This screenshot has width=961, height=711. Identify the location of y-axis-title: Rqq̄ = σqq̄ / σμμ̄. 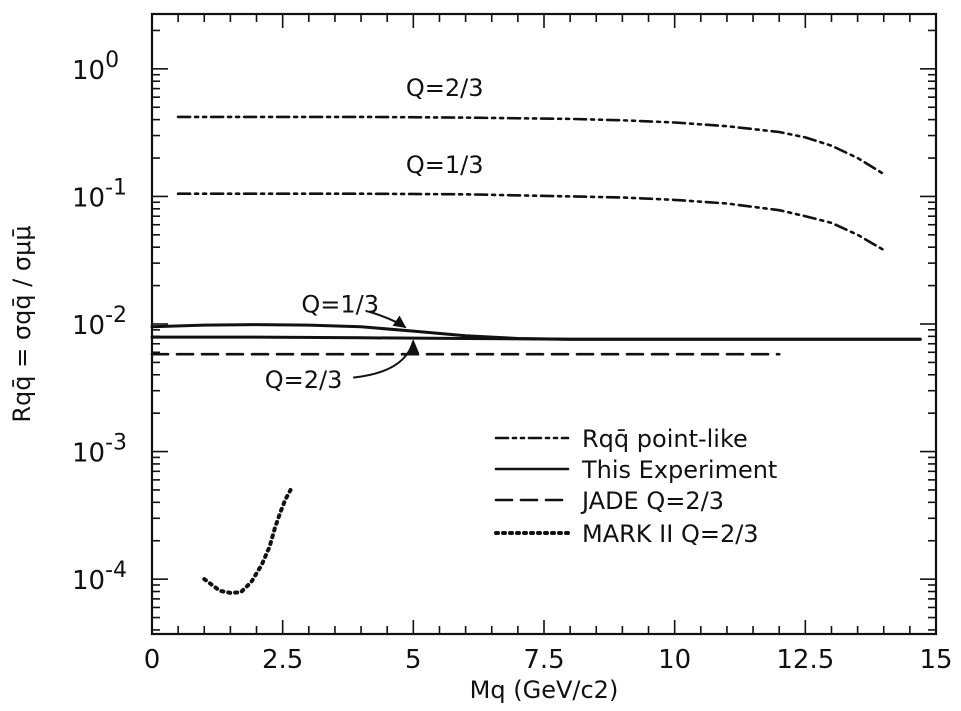
(22, 323).